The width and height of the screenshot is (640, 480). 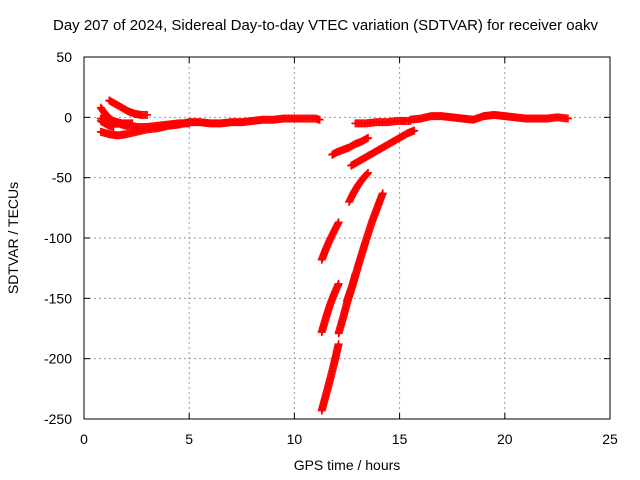 What do you see at coordinates (62, 178) in the screenshot?
I see `y-tick-label: -50` at bounding box center [62, 178].